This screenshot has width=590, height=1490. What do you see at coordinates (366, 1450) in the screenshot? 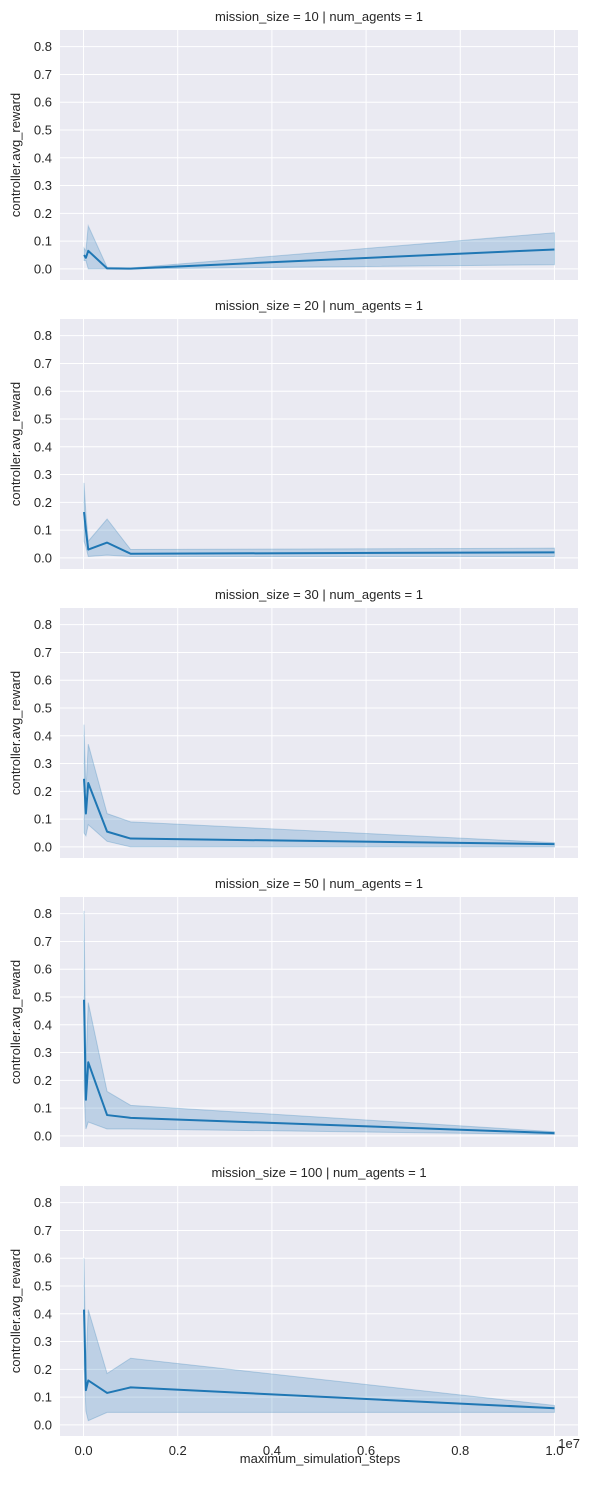
I see `x-tick-label: 0.6` at bounding box center [366, 1450].